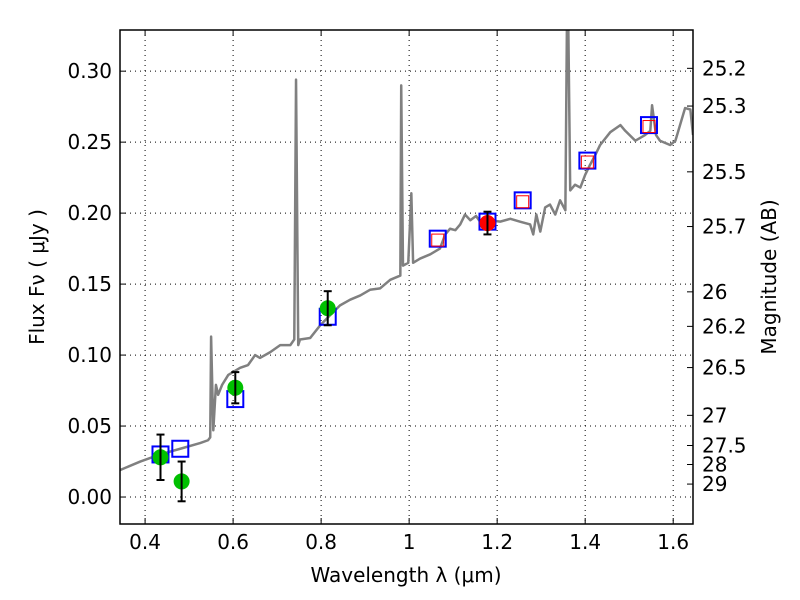 This screenshot has height=600, width=800. What do you see at coordinates (405, 575) in the screenshot?
I see `x-axis-label: Wavelength λ (μm)` at bounding box center [405, 575].